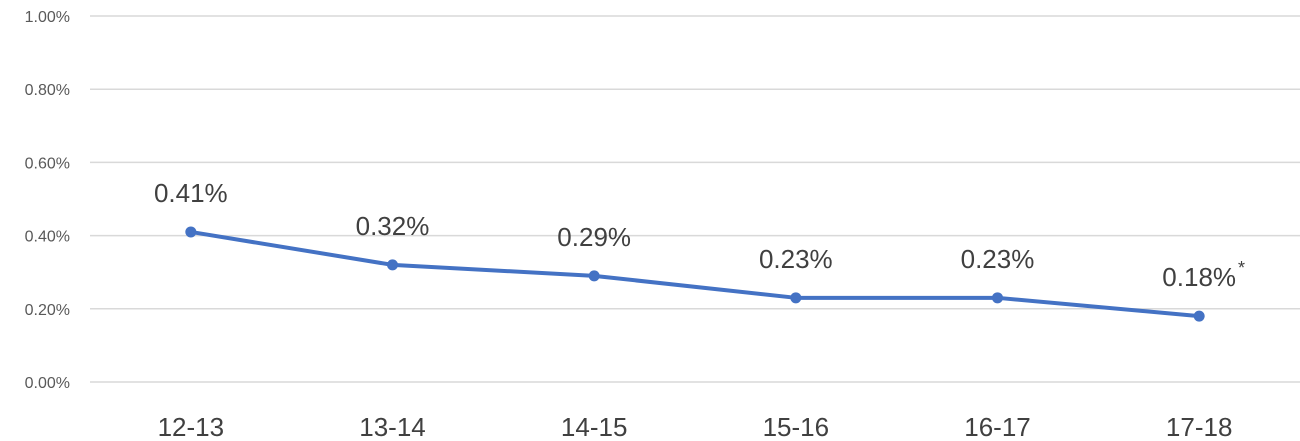 The height and width of the screenshot is (441, 1300). I want to click on data-label: 0.32%, so click(393, 226).